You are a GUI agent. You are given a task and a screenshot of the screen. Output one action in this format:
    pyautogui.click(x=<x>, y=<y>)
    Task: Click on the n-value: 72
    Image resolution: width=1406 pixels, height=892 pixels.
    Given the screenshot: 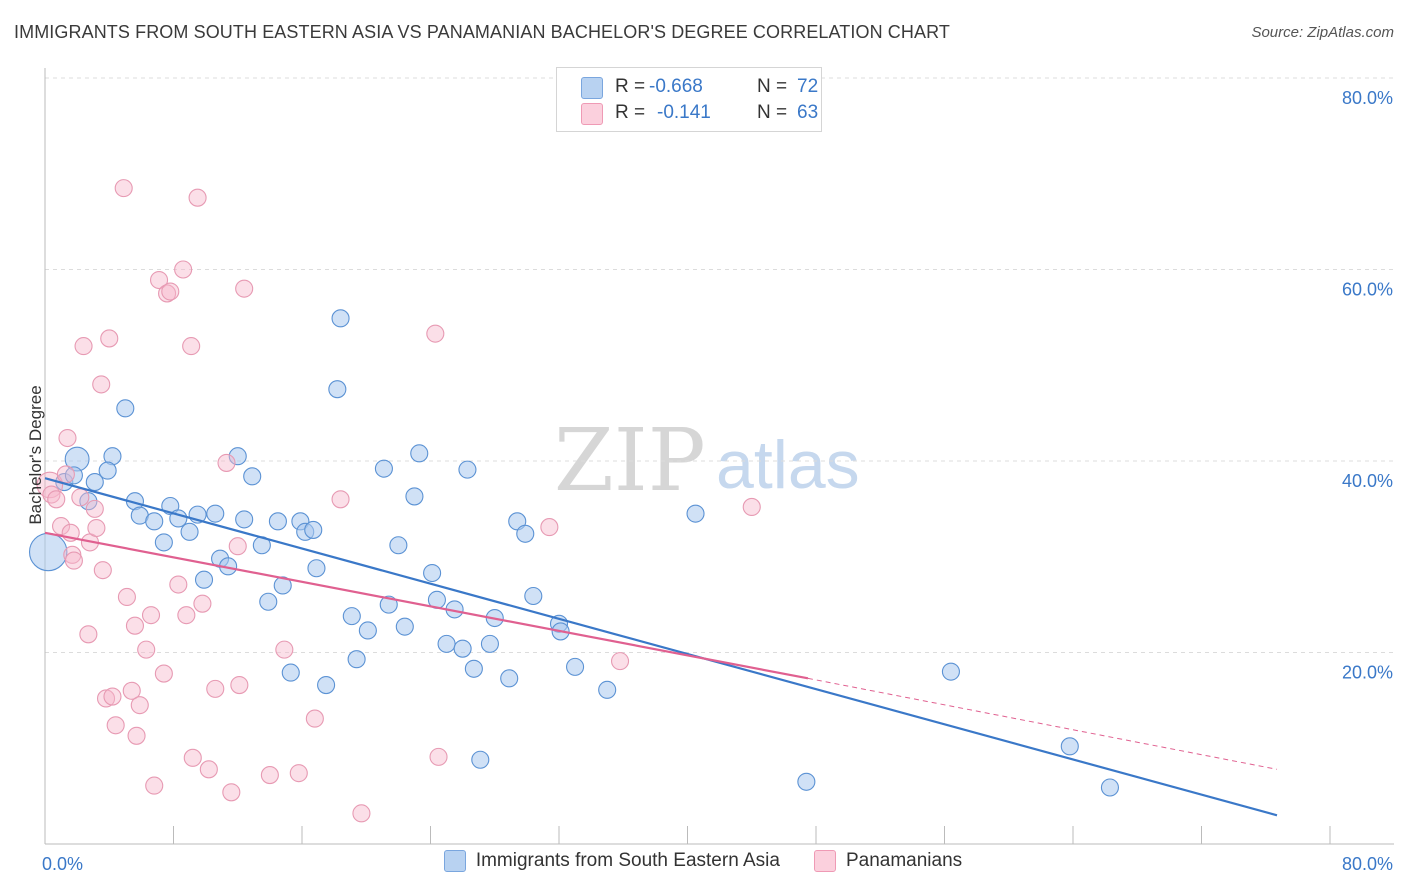 What is the action you would take?
    pyautogui.click(x=808, y=86)
    